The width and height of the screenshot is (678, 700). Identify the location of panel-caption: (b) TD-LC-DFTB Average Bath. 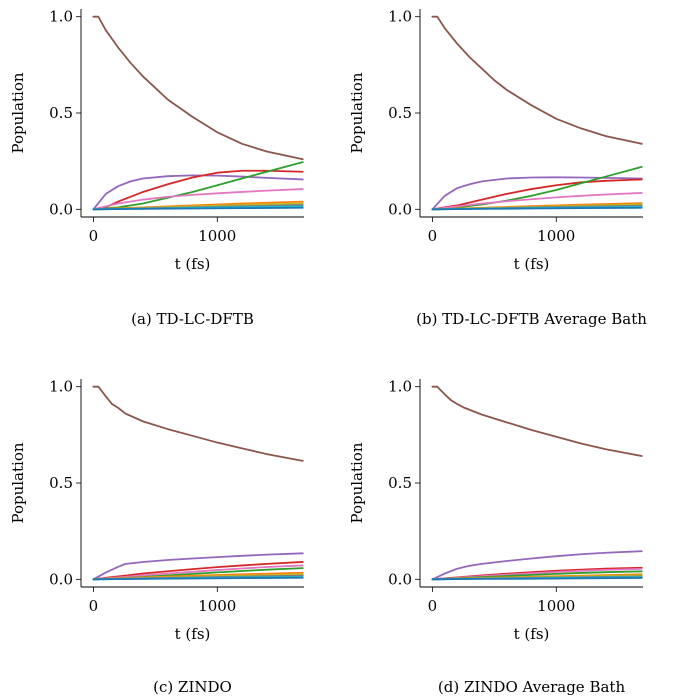
(531, 319).